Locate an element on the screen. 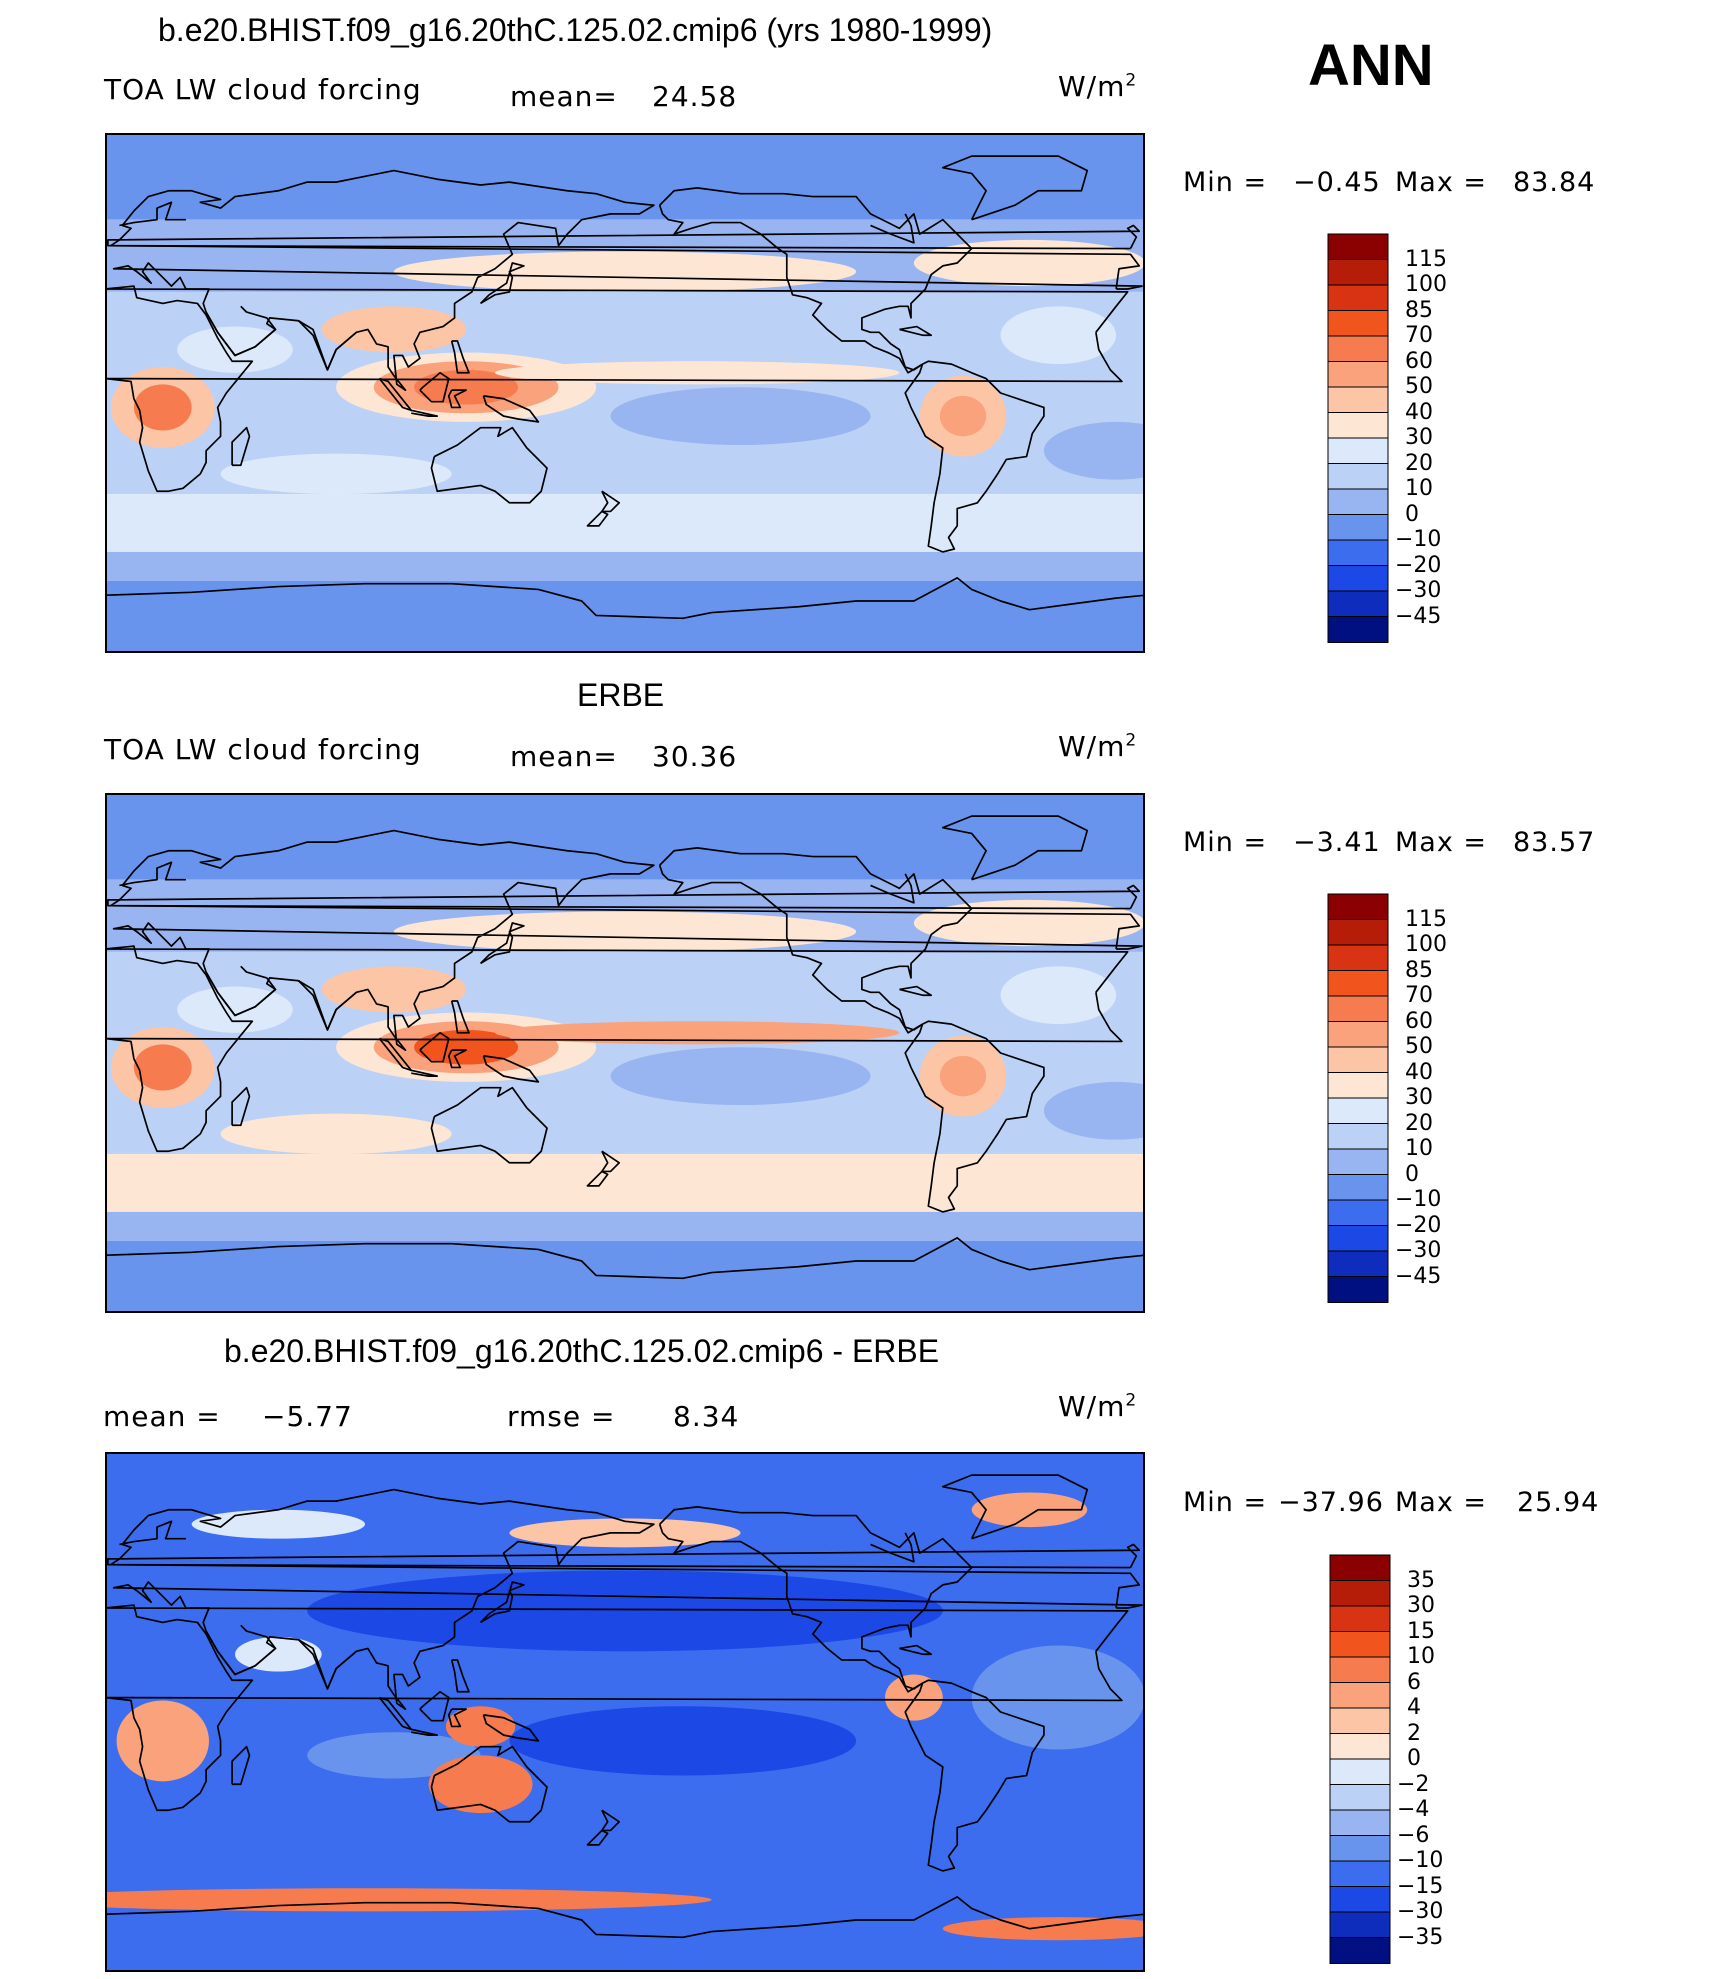 The height and width of the screenshot is (1979, 1710). colorbar-label: 40 is located at coordinates (1419, 412).